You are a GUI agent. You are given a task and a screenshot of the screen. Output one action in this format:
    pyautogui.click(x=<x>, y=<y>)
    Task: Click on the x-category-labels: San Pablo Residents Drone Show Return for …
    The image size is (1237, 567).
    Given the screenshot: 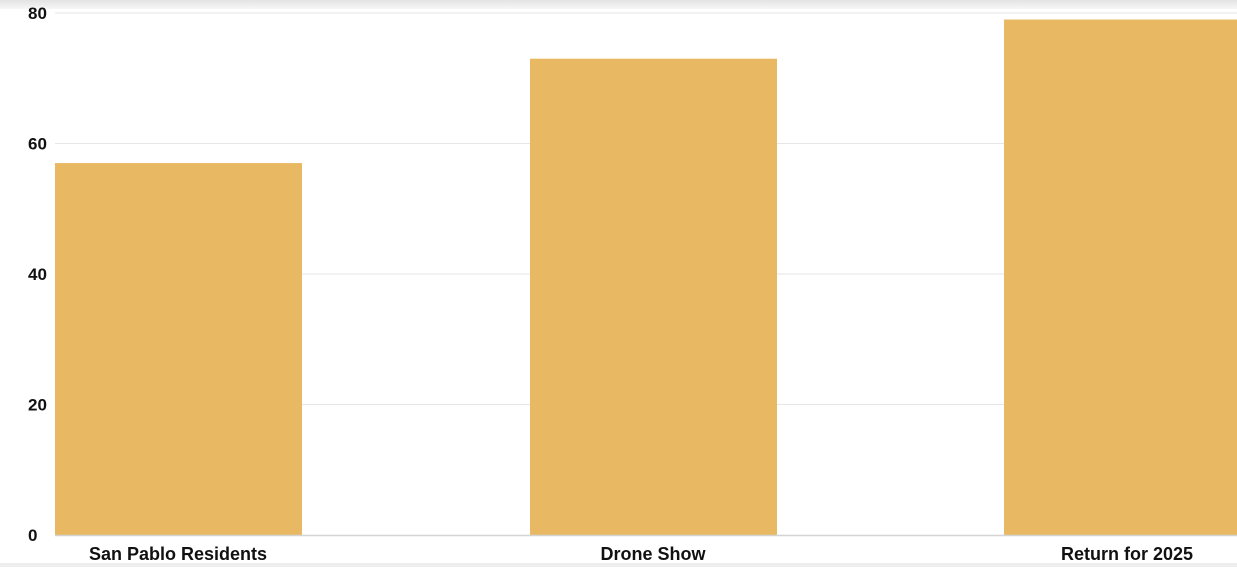 What is the action you would take?
    pyautogui.click(x=641, y=554)
    